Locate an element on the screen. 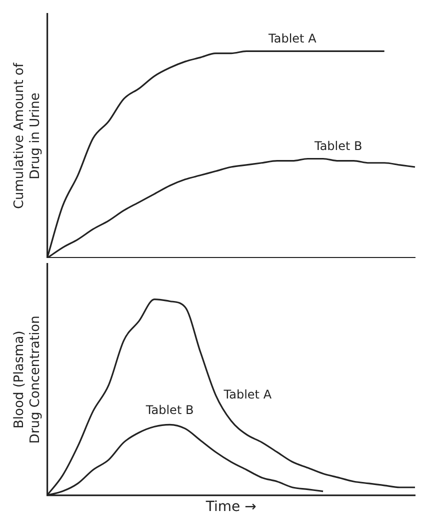 This screenshot has width=425, height=529. y-axis-title: Blood (Plasma) Drug Concentration is located at coordinates (27, 380).